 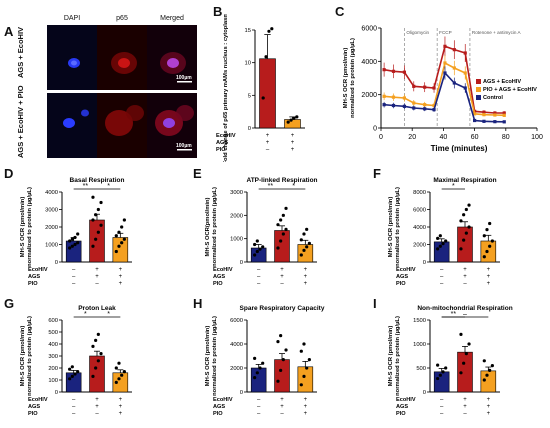 I want to click on chart-g-y-axis-label-line-2: normalized to protein (µg/µL), so click(x=30, y=356).